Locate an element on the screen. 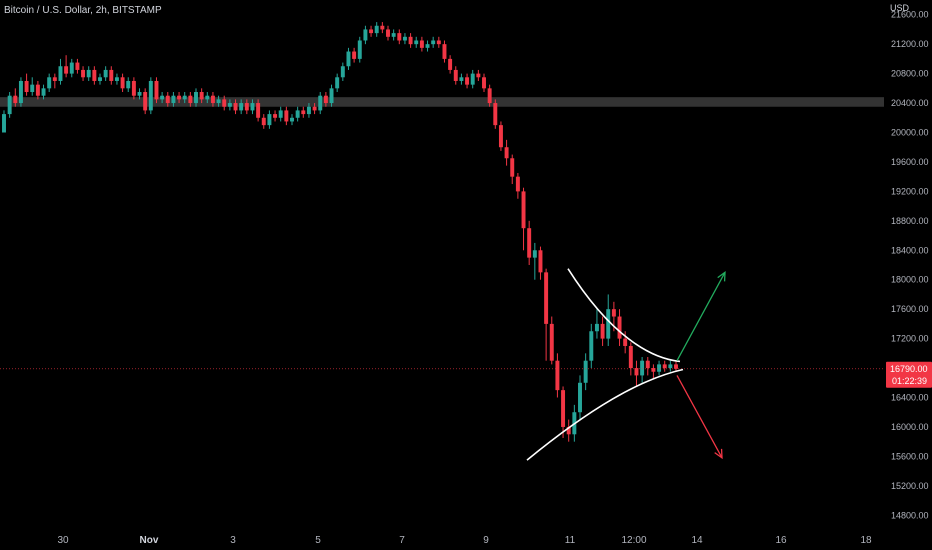  bearish-arrow is located at coordinates (699, 417).